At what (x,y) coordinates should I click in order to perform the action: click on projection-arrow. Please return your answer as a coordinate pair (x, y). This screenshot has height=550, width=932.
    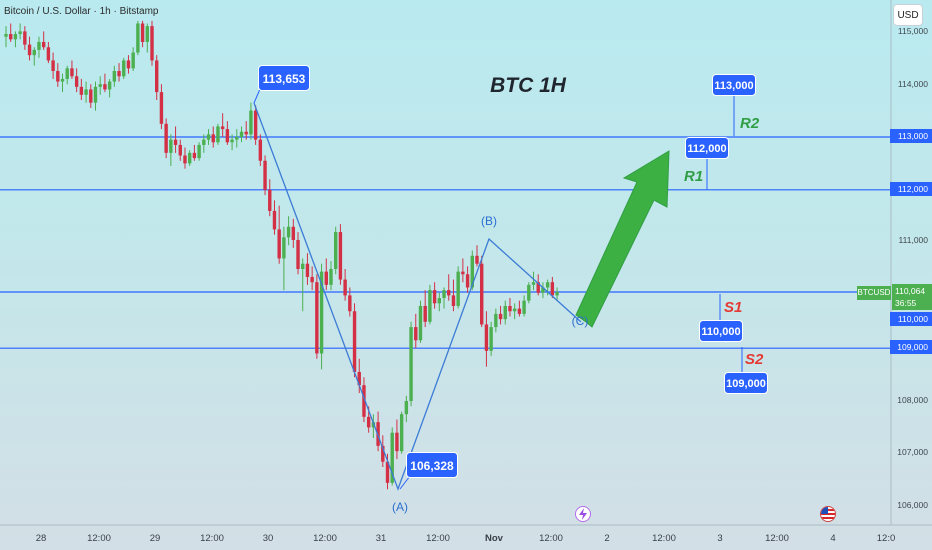
    Looking at the image, I should click on (622, 239).